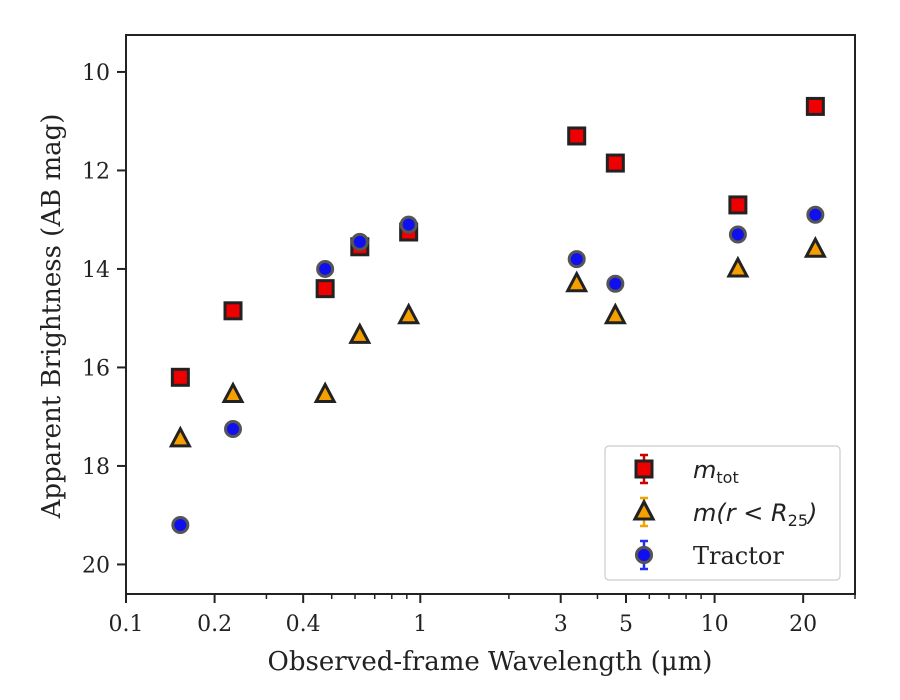  What do you see at coordinates (420, 624) in the screenshot?
I see `x-tick-label: 1` at bounding box center [420, 624].